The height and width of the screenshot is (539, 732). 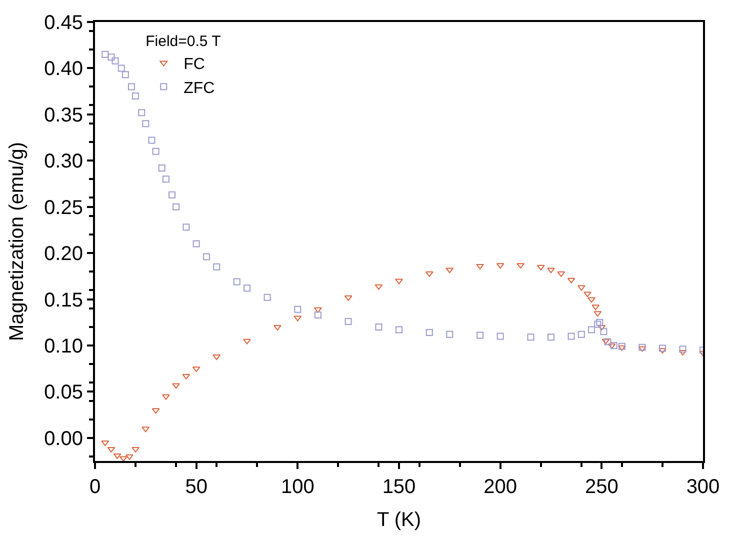 I want to click on x-tick-label: 100, so click(x=297, y=487).